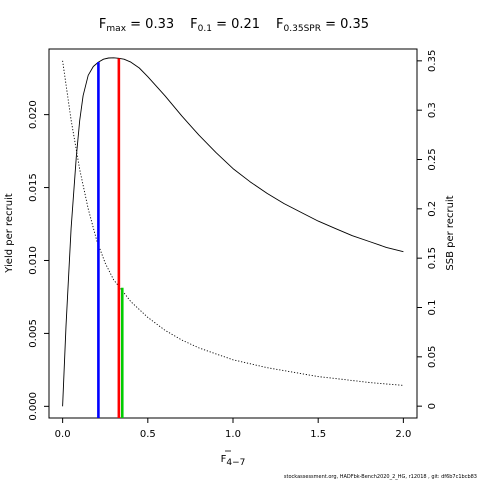 The height and width of the screenshot is (480, 480). Describe the element at coordinates (432, 406) in the screenshot. I see `y2-tick-label: 0` at that location.